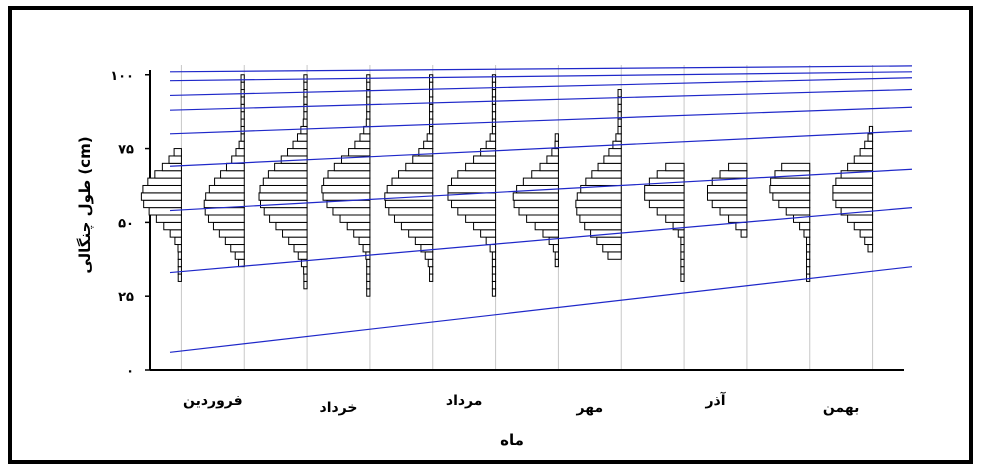  Describe the element at coordinates (213, 401) in the screenshot. I see `x-category-label: فروردین` at that location.